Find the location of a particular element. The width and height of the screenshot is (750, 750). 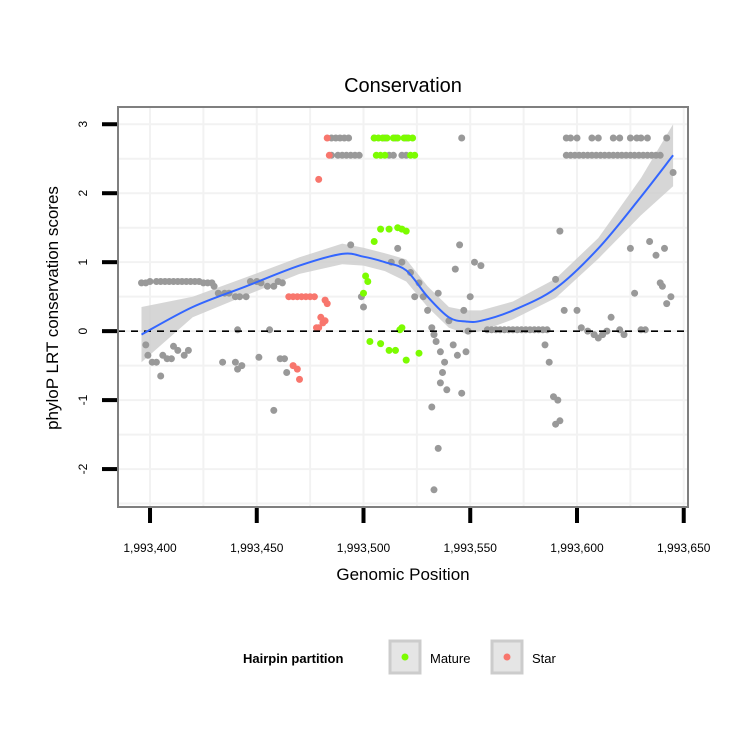

x-tick-label: 1,993,600 is located at coordinates (577, 548).